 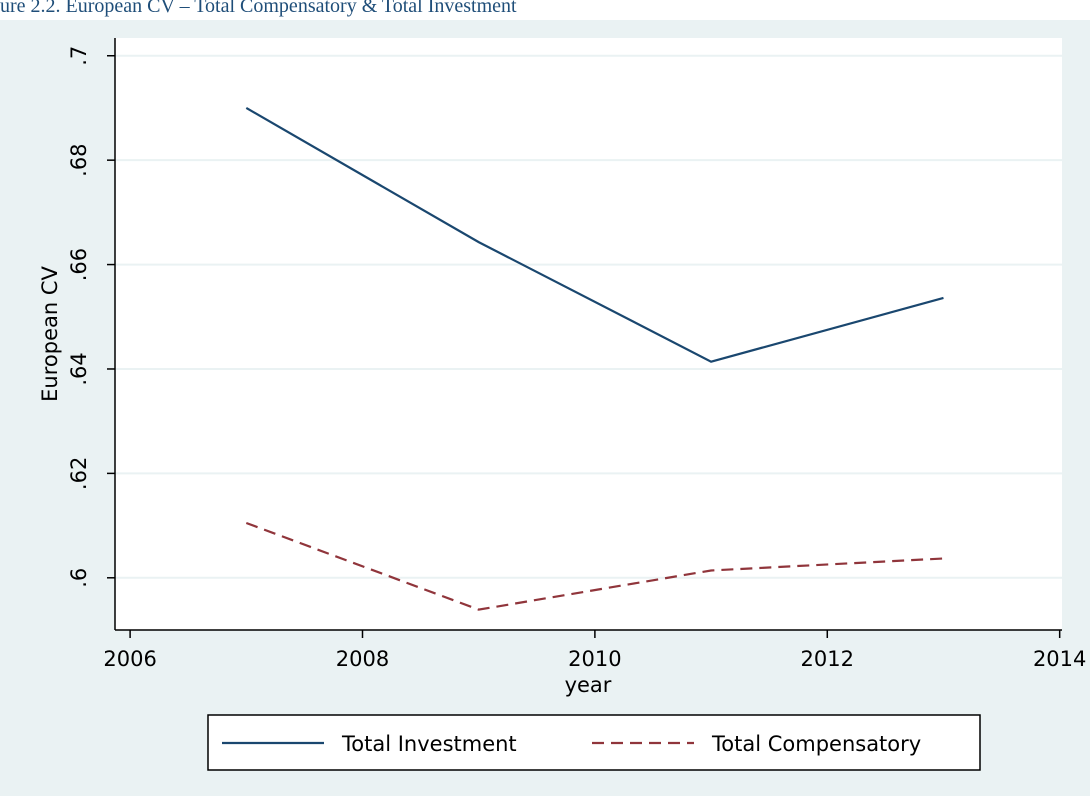 What do you see at coordinates (129, 659) in the screenshot?
I see `x-tick-label: 2006` at bounding box center [129, 659].